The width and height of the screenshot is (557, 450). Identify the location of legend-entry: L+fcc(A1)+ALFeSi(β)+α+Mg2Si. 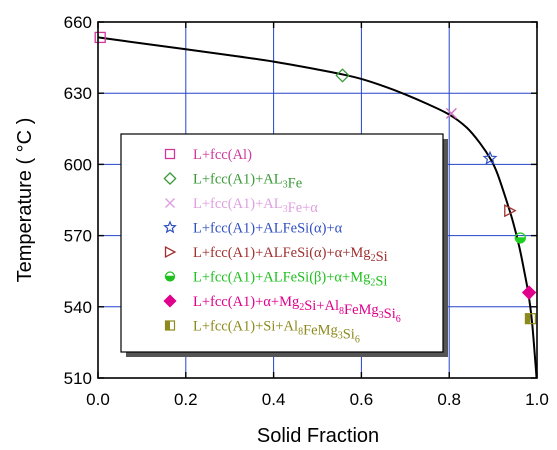
(275, 280).